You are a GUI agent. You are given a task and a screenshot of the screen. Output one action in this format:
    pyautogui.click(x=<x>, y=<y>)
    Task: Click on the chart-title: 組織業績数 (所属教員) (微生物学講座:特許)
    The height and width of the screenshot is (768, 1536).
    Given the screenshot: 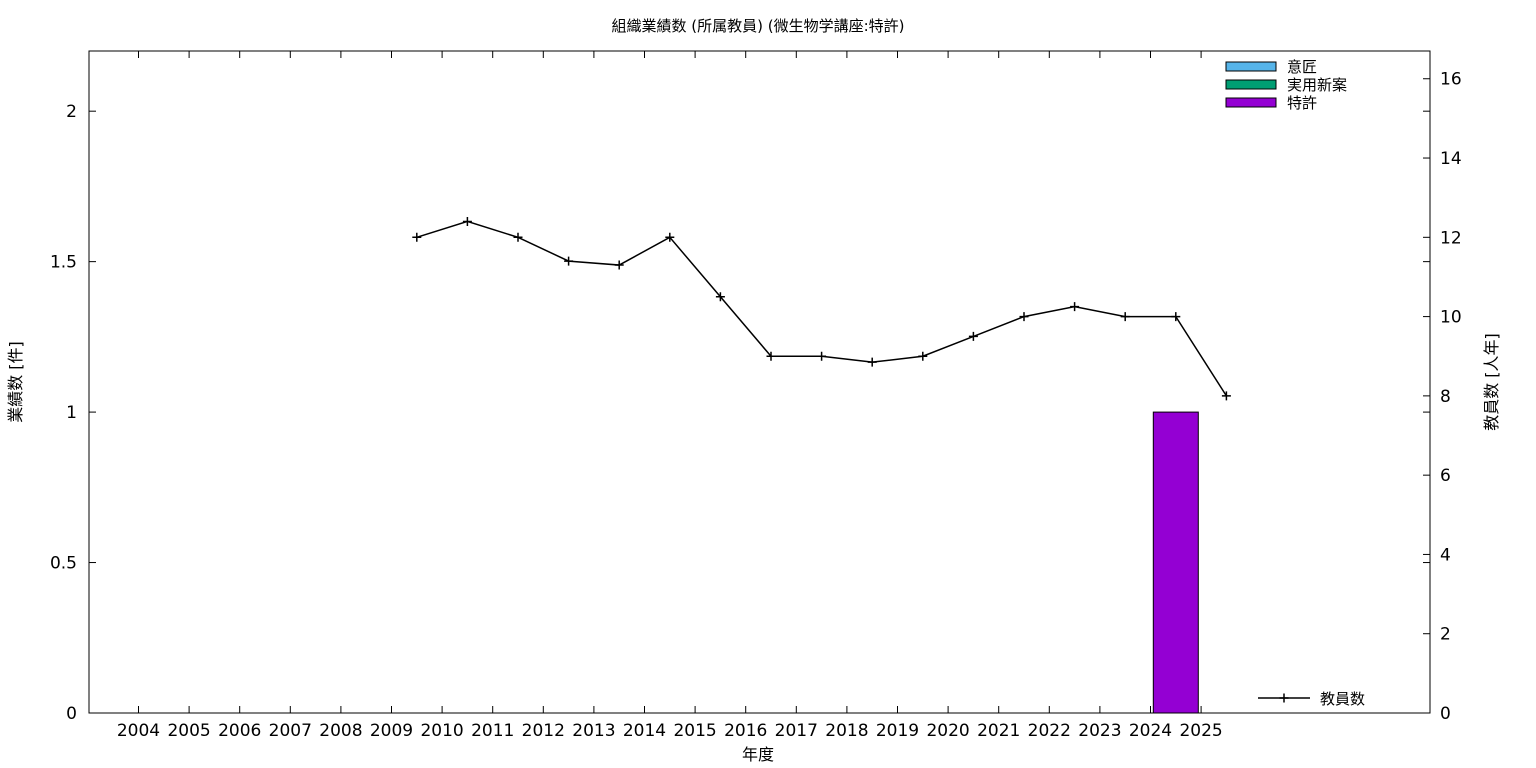 What is the action you would take?
    pyautogui.click(x=758, y=26)
    